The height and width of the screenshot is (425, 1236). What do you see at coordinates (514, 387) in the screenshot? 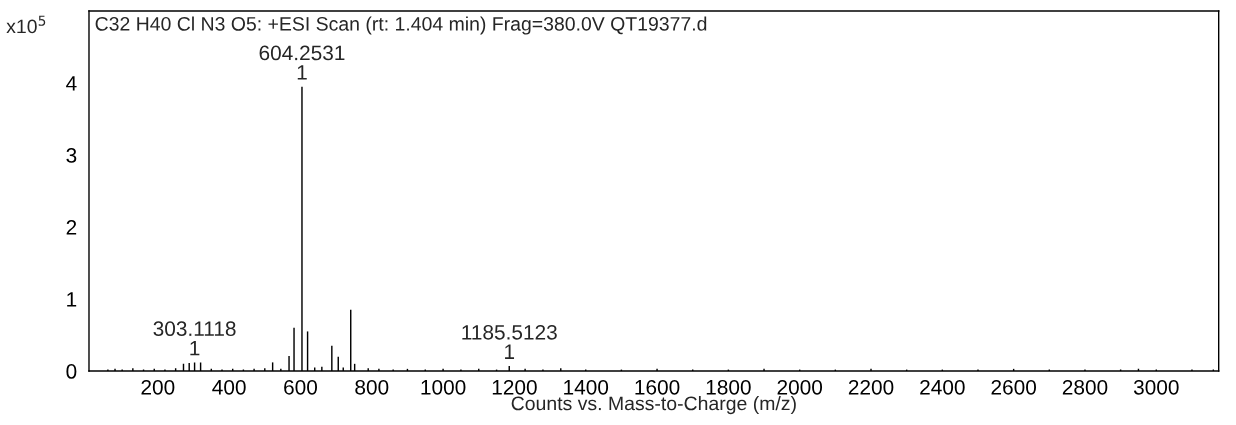
I see `x-tick-label: 1200` at bounding box center [514, 387].